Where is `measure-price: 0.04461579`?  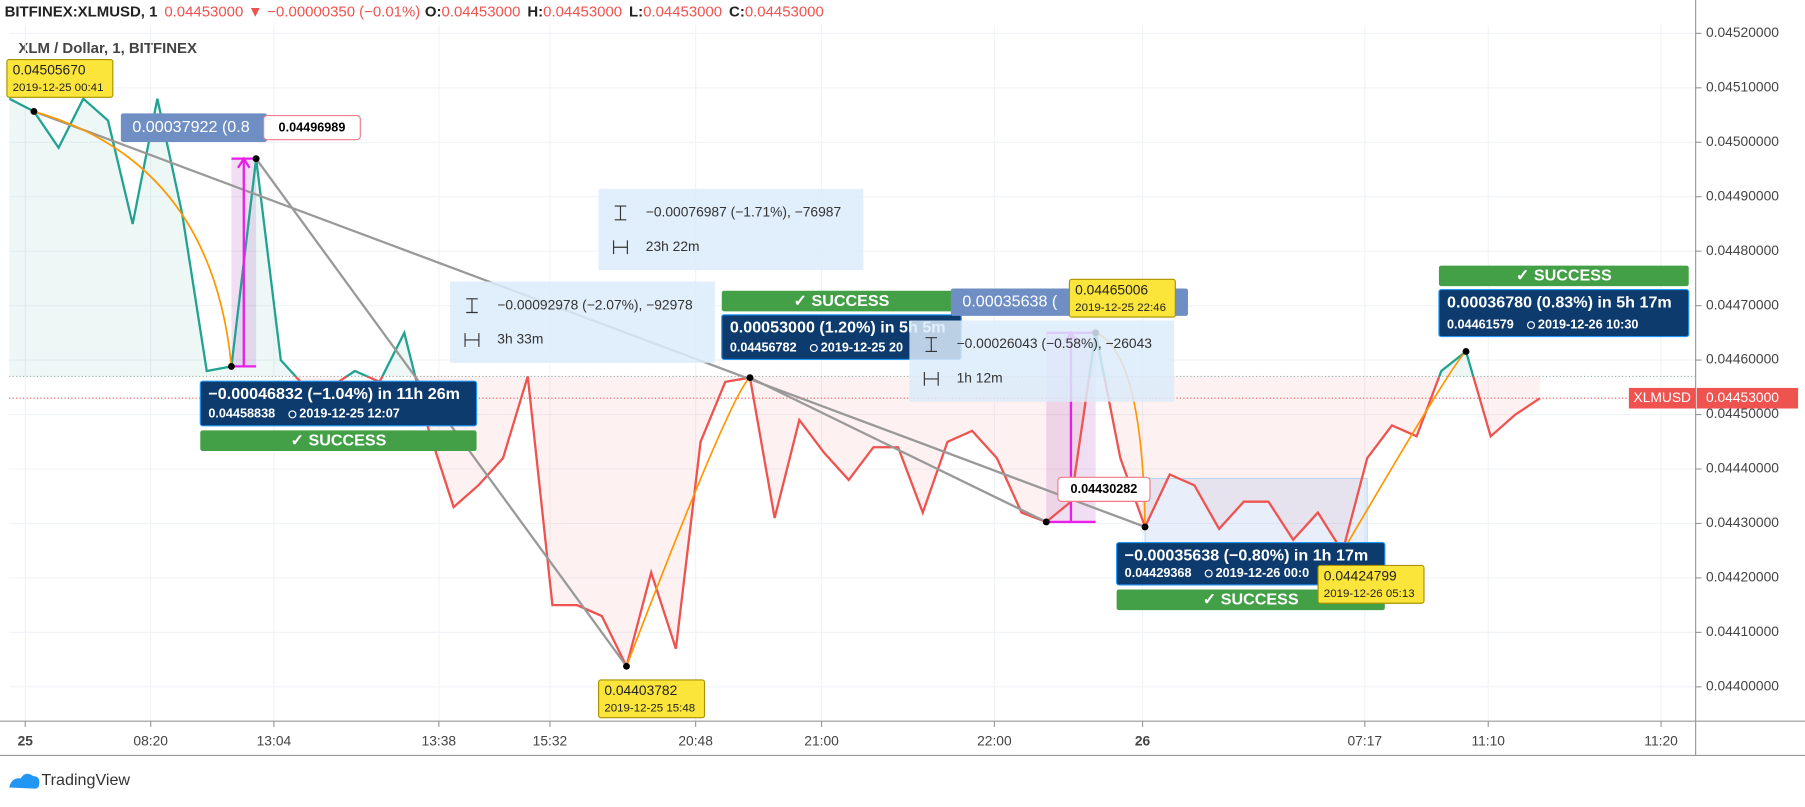
measure-price: 0.04461579 is located at coordinates (1480, 324).